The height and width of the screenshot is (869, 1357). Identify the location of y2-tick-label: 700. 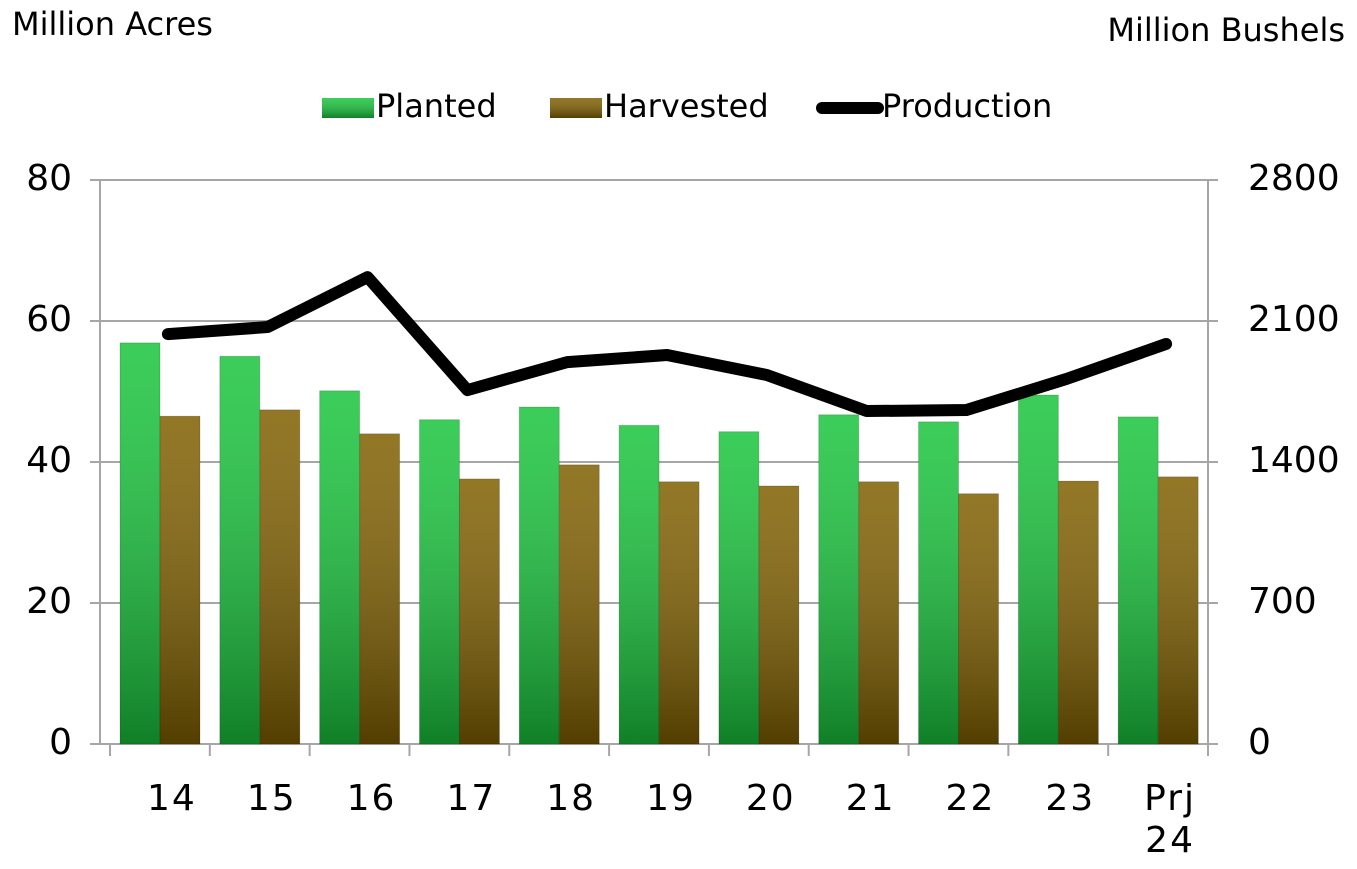
(1282, 601).